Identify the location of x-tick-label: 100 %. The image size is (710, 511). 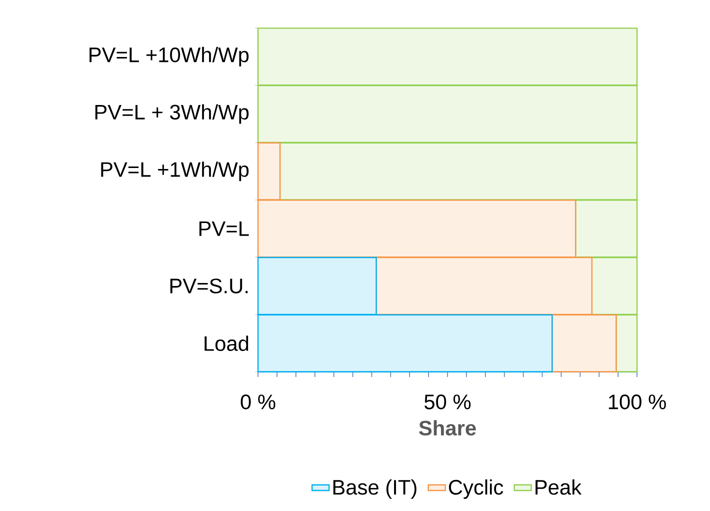
(637, 402).